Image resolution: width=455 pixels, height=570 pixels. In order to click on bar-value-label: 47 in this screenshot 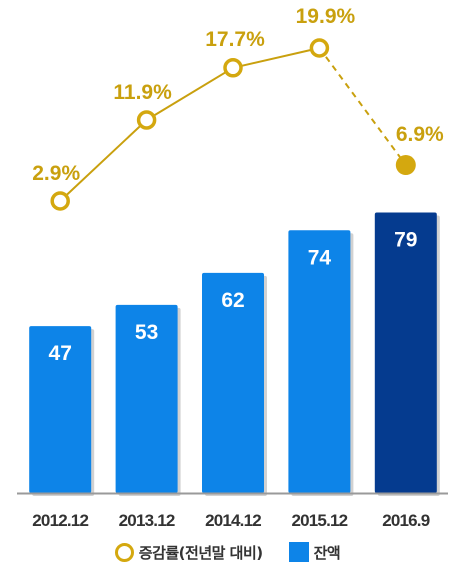, I will do `click(60, 353)`.